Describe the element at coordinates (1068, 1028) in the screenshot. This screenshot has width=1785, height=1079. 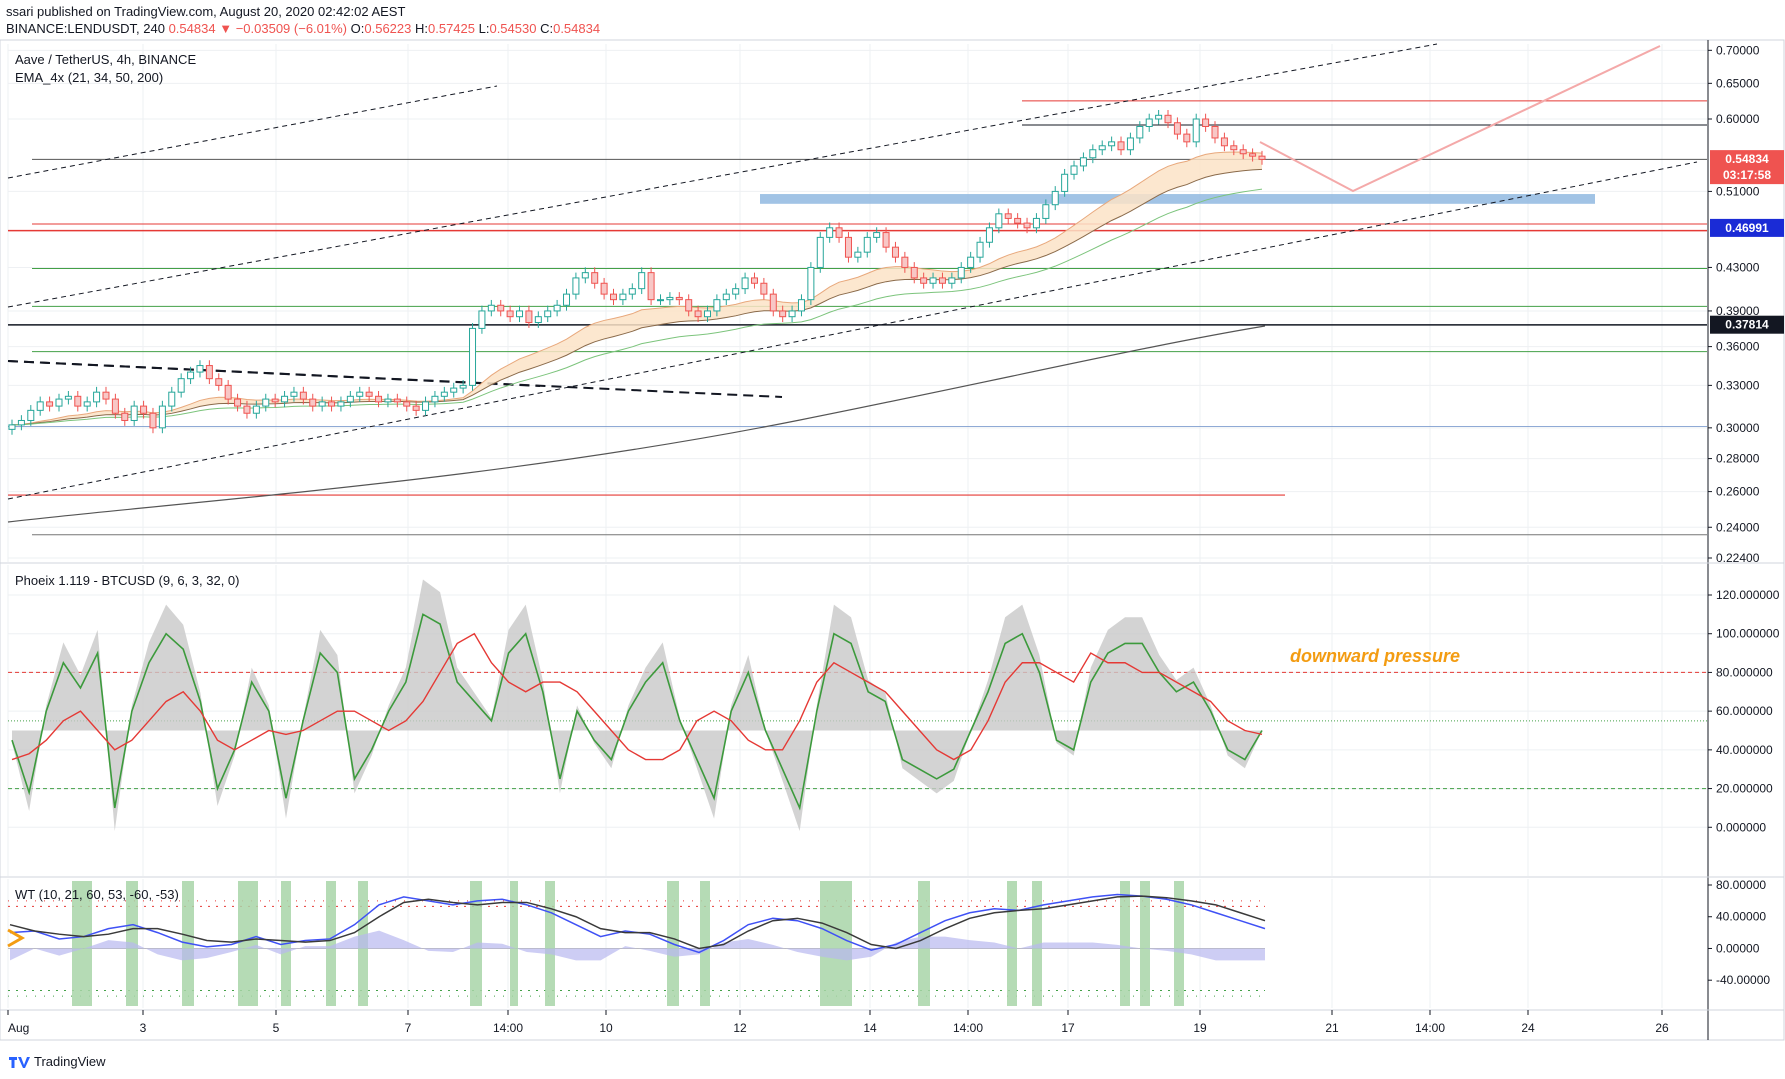
I see `x-tick-label: 17` at that location.